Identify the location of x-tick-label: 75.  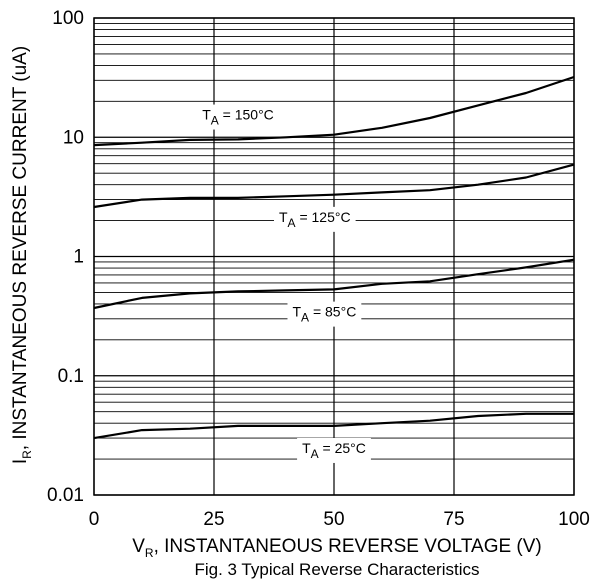
(453, 519).